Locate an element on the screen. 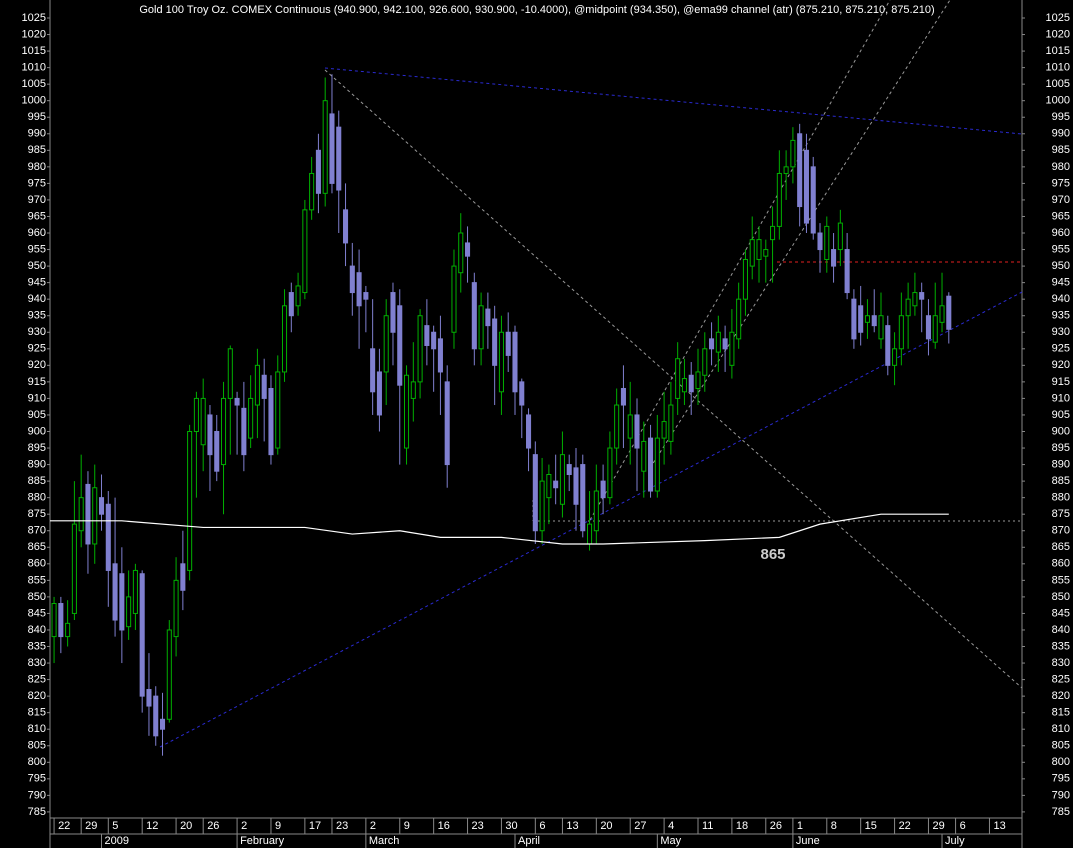 This screenshot has height=848, width=1073. y-tick-label-right: 1010 is located at coordinates (1058, 68).